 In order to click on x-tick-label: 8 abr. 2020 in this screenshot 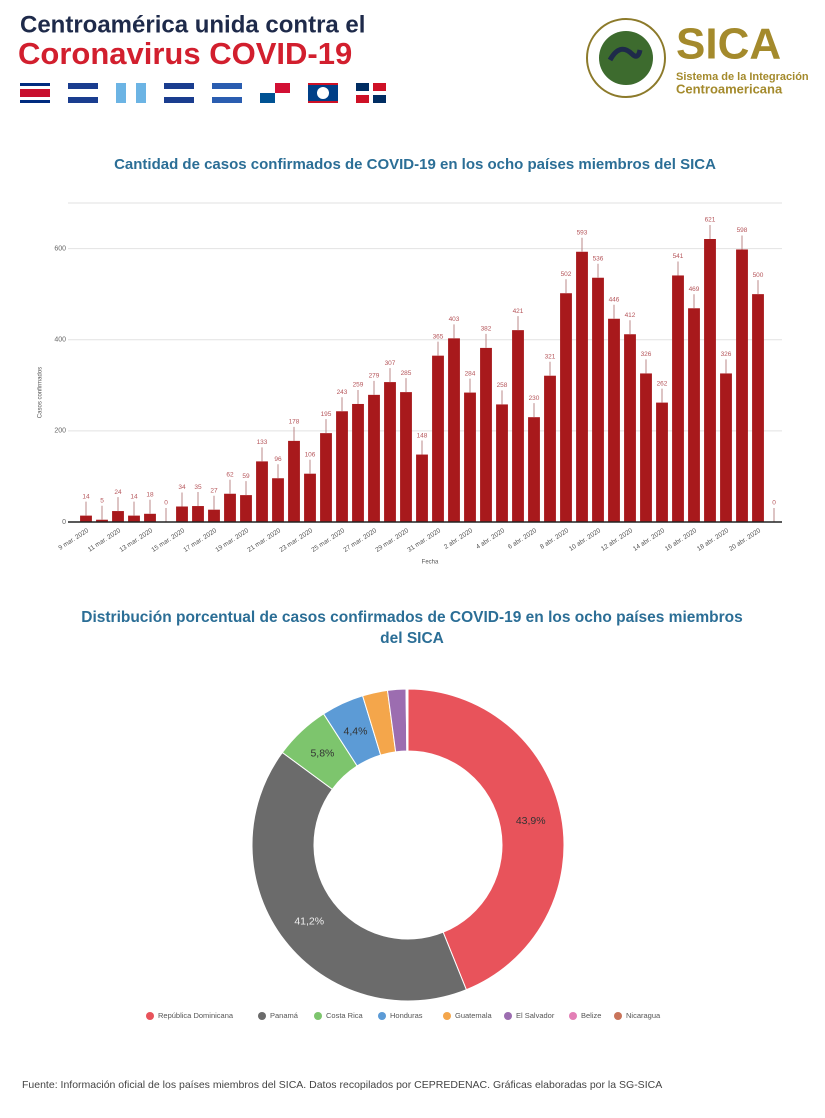, I will do `click(554, 539)`.